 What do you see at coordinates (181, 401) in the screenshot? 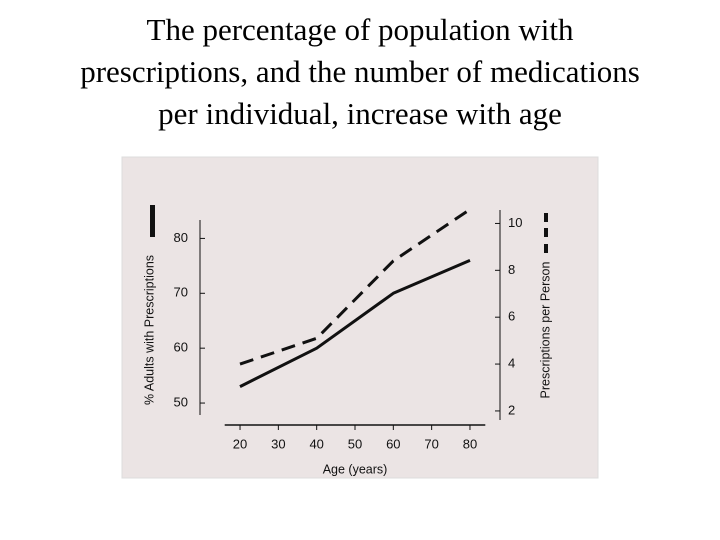
I see `y-tick-label: 50` at bounding box center [181, 401].